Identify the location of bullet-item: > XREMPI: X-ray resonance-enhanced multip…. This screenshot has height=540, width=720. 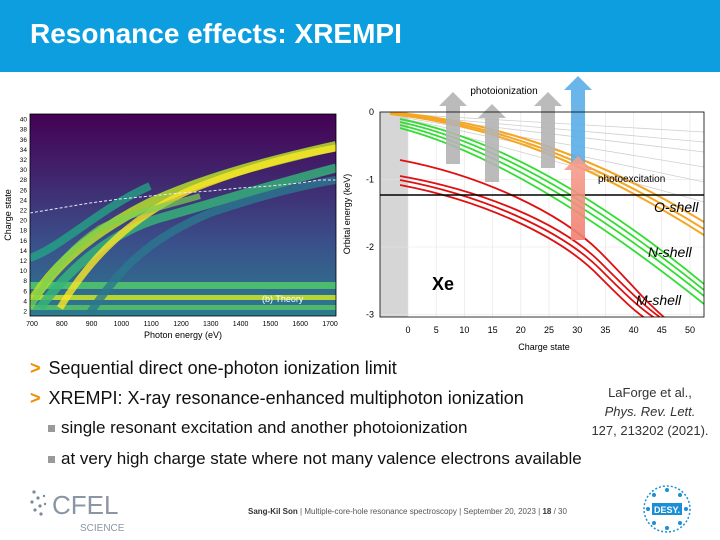
(277, 398).